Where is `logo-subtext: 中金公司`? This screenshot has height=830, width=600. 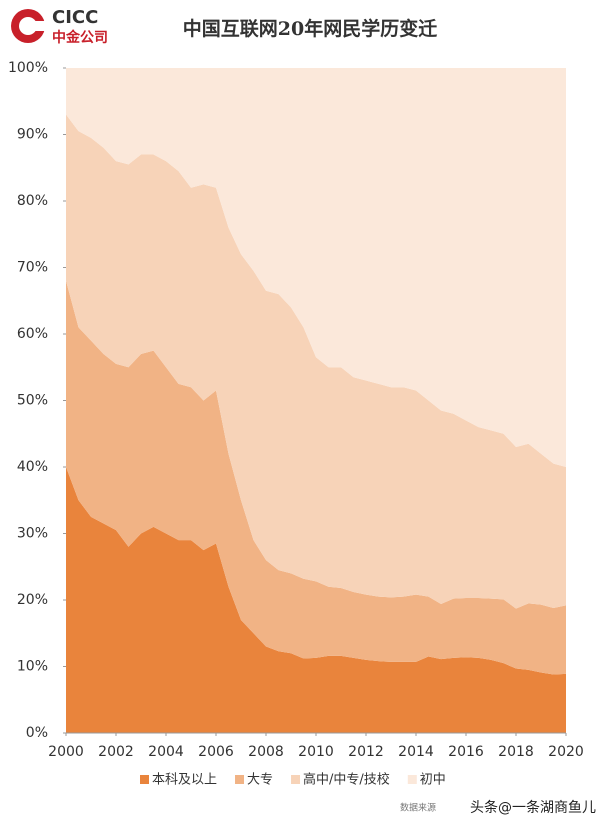 logo-subtext: 中金公司 is located at coordinates (80, 37).